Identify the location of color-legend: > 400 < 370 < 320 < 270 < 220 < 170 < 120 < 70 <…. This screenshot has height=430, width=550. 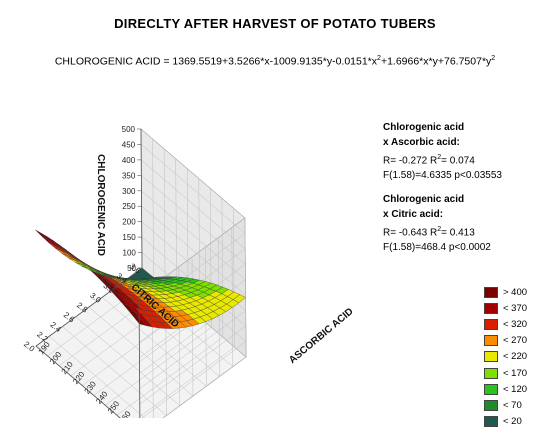
(505, 357).